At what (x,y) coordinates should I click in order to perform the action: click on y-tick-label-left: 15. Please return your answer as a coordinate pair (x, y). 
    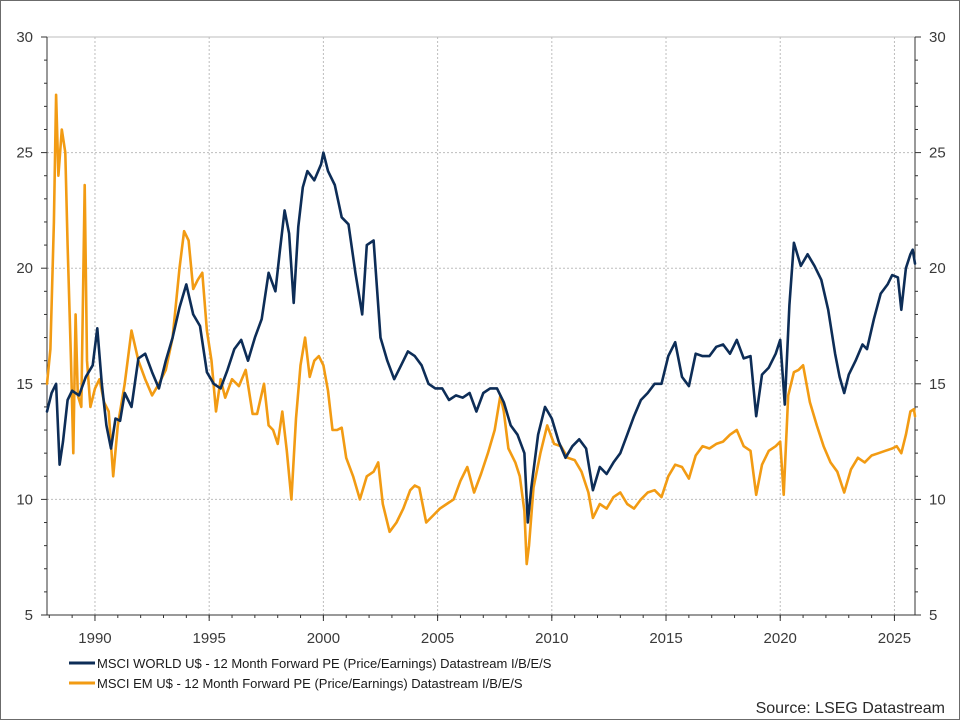
    Looking at the image, I should click on (24, 384).